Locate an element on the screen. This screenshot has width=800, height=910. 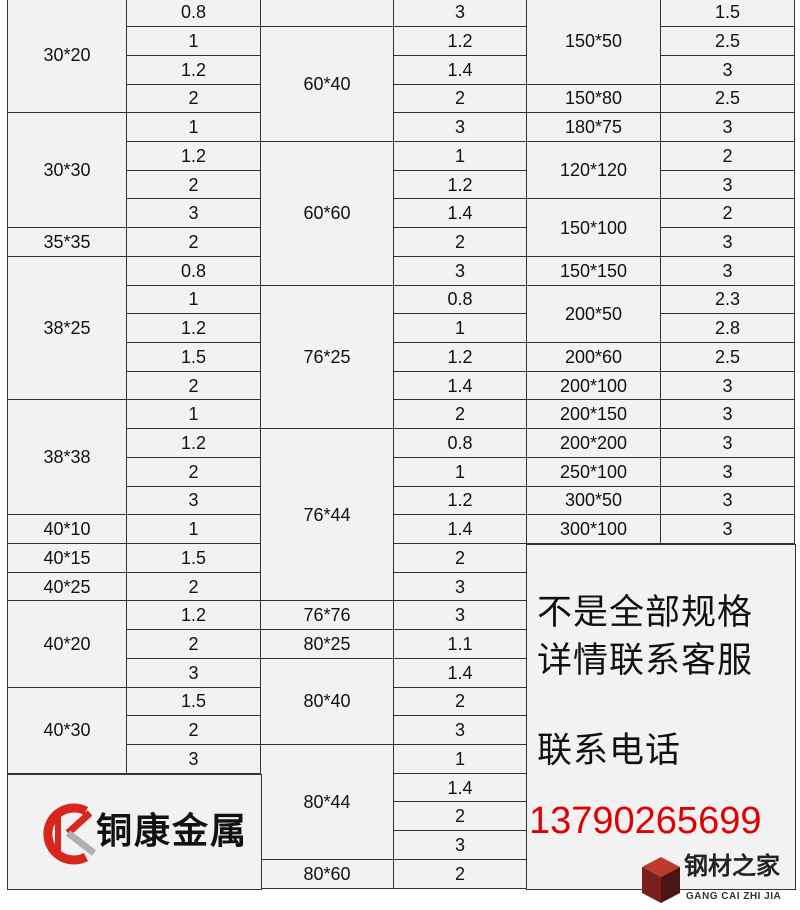
thickness-cell: 2.3 is located at coordinates (727, 299).